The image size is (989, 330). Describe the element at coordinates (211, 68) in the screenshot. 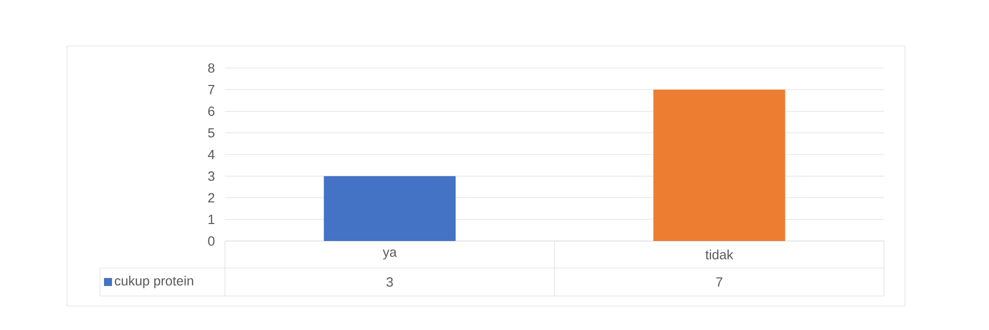

I see `y-tick-label: 8` at that location.